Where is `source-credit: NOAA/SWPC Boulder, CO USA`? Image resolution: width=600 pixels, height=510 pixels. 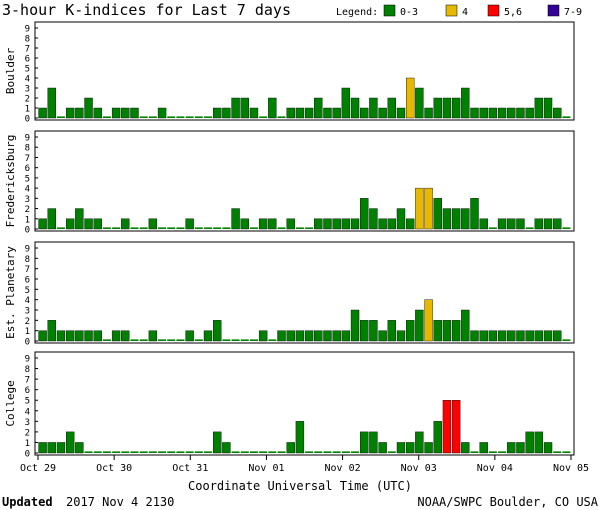 source-credit: NOAA/SWPC Boulder, CO USA is located at coordinates (507, 502).